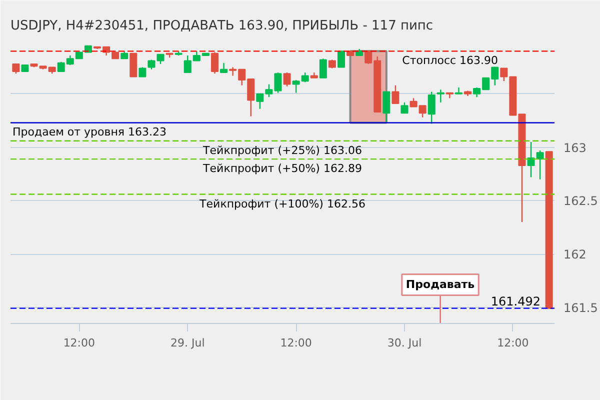  What do you see at coordinates (515, 301) in the screenshot?
I see `ref-line-label: 161.492` at bounding box center [515, 301].